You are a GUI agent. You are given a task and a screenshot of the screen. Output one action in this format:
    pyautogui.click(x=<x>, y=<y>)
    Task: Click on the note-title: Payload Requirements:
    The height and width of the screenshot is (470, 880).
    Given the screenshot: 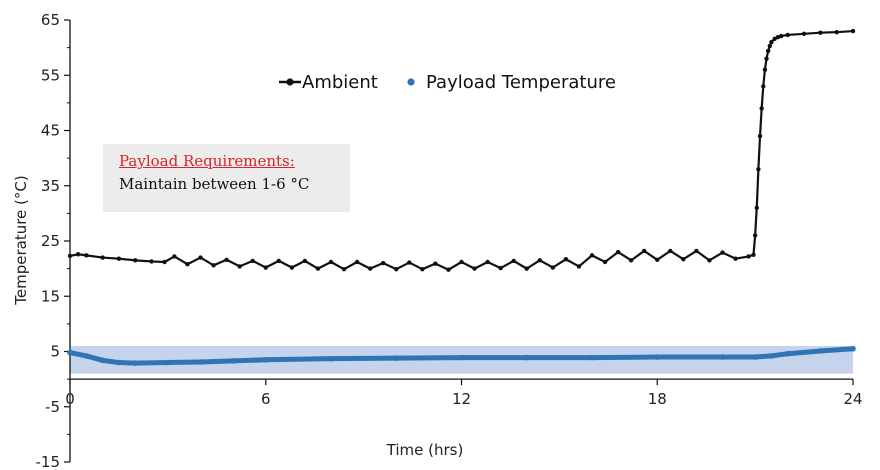 What is the action you would take?
    pyautogui.click(x=207, y=161)
    